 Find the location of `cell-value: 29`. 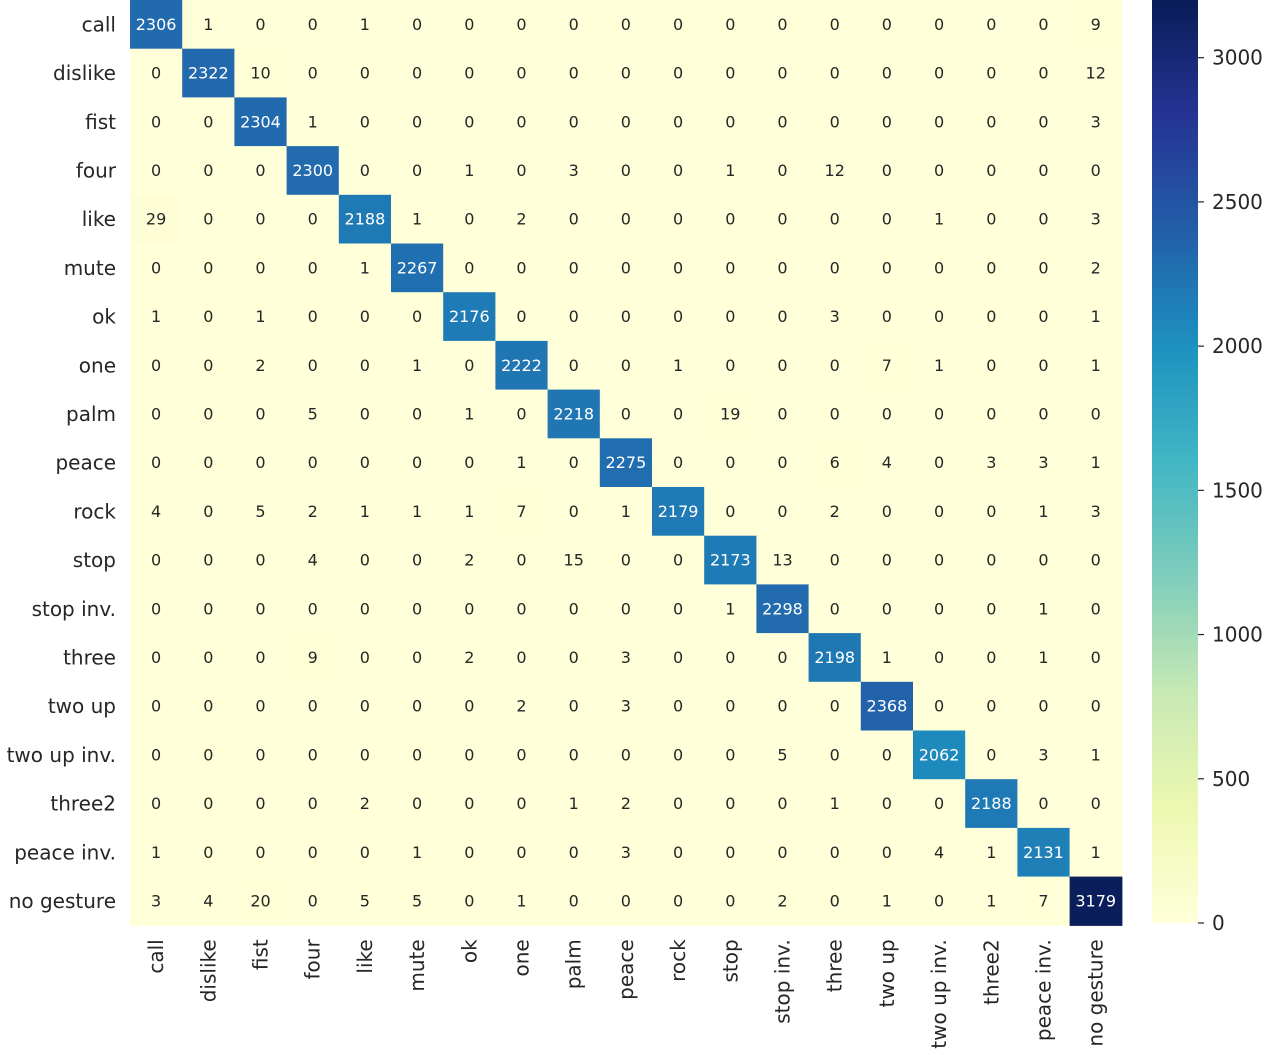

cell-value: 29 is located at coordinates (156, 219).